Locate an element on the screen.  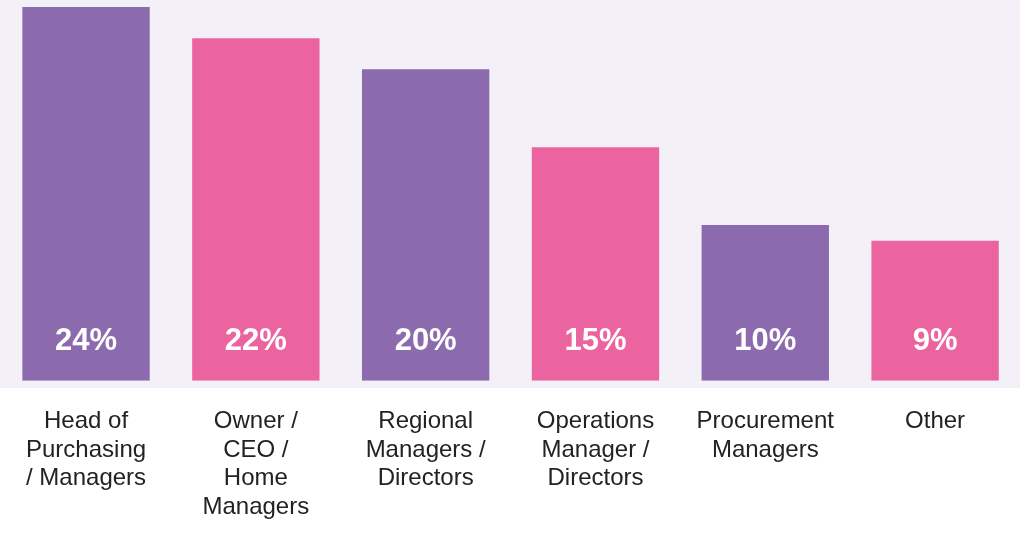
x-tick-label: Operations Manager / Directors is located at coordinates (595, 448).